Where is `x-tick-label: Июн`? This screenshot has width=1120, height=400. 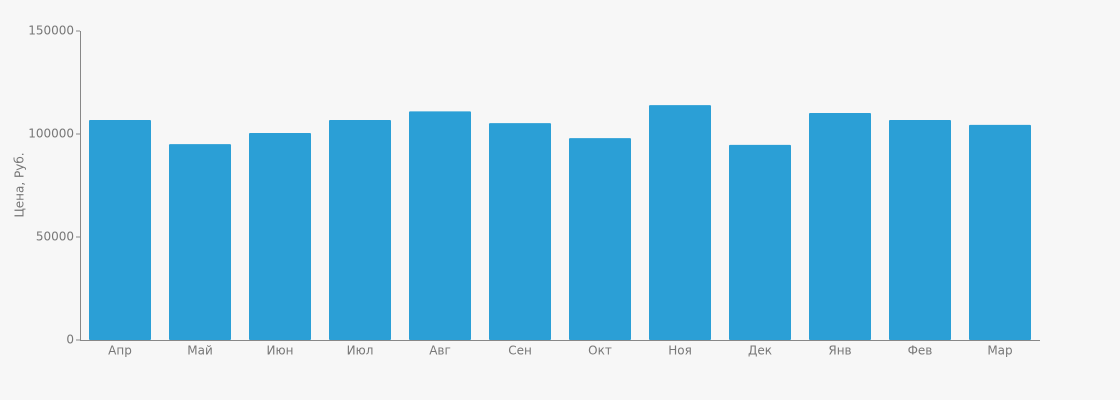
x-tick-label: Июн is located at coordinates (280, 351).